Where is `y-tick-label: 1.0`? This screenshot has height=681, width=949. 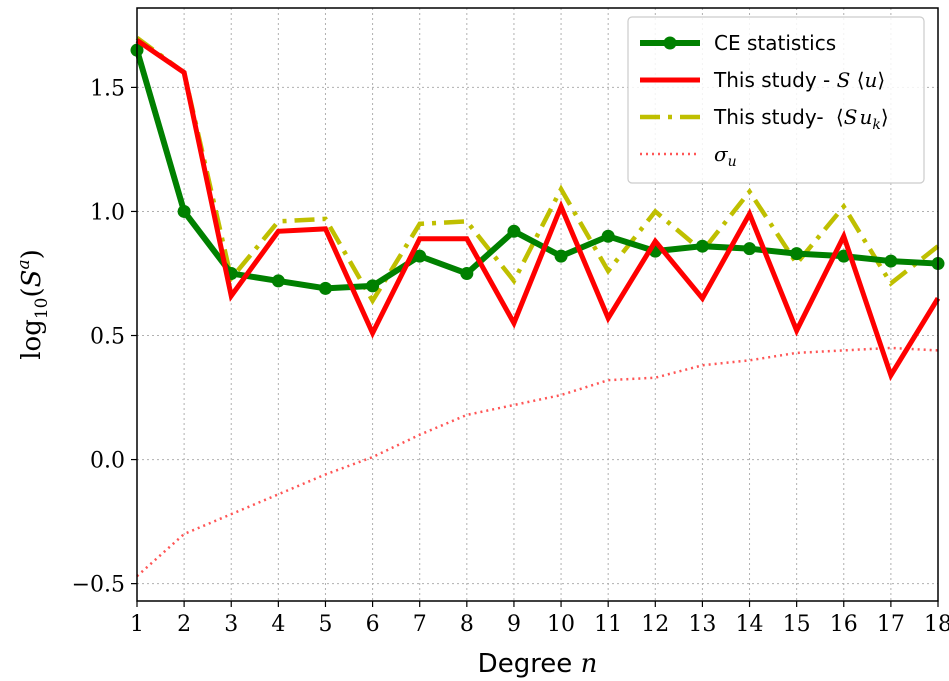 y-tick-label: 1.0 is located at coordinates (107, 212).